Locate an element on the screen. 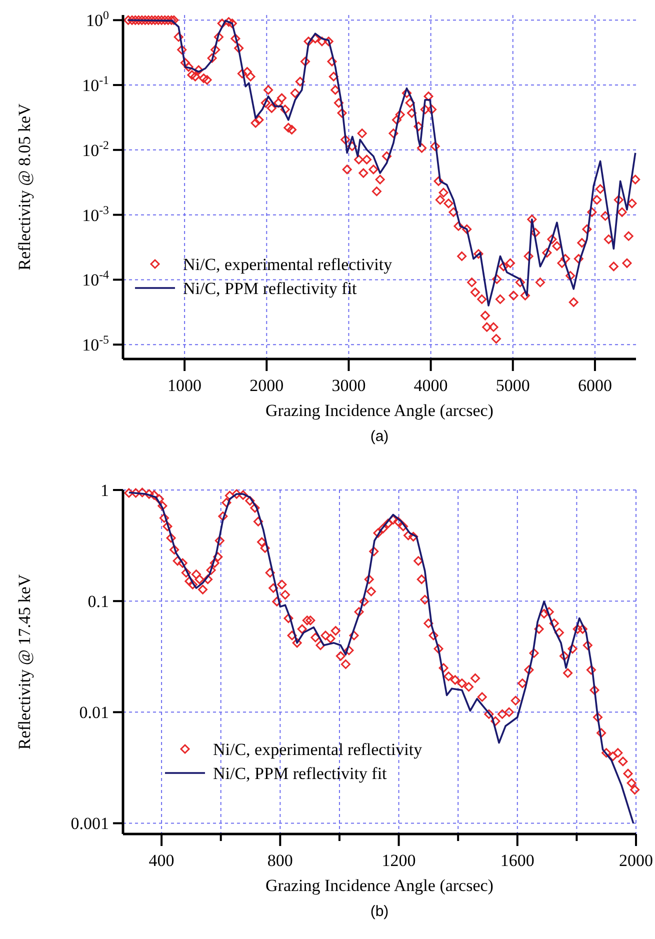 This screenshot has width=655, height=939. y-tick-label: 10$^{-3}$ is located at coordinates (96, 213).